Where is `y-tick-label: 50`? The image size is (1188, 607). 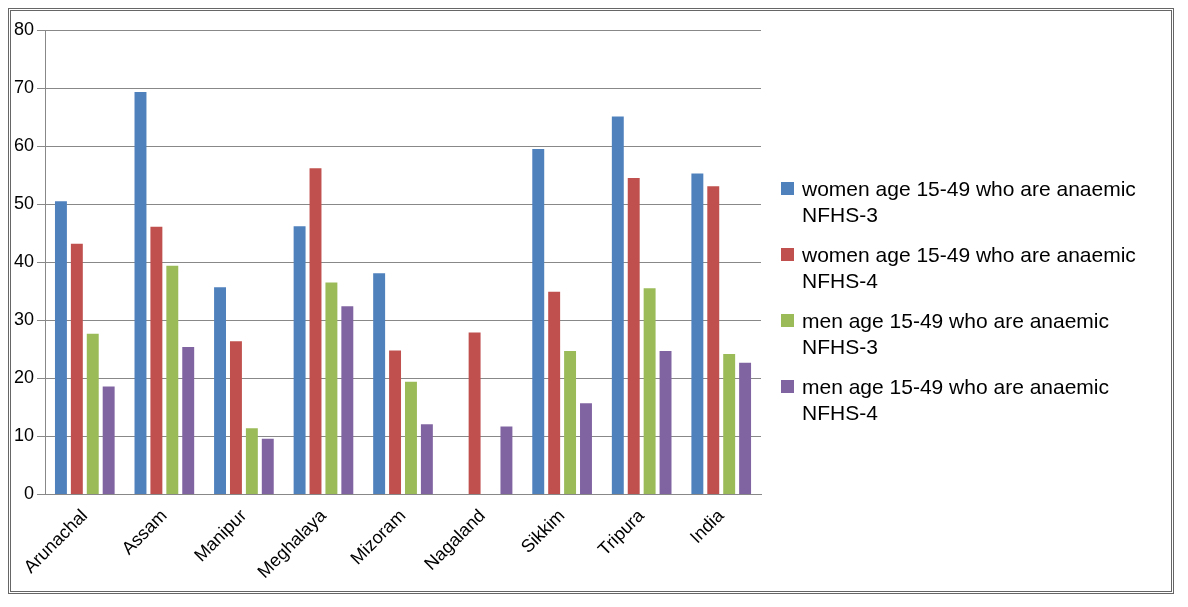
y-tick-label: 50 is located at coordinates (24, 203).